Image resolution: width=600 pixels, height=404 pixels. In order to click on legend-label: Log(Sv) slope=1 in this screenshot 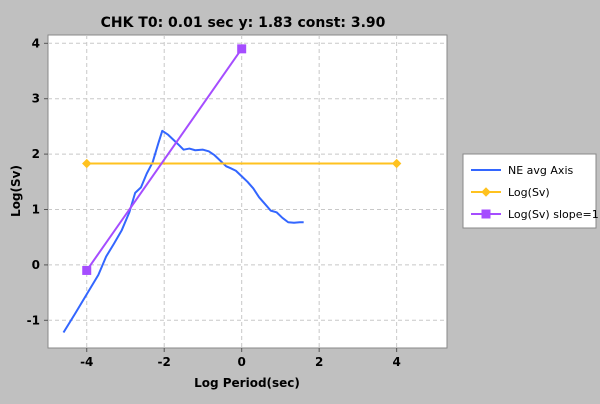, I will do `click(553, 214)`.